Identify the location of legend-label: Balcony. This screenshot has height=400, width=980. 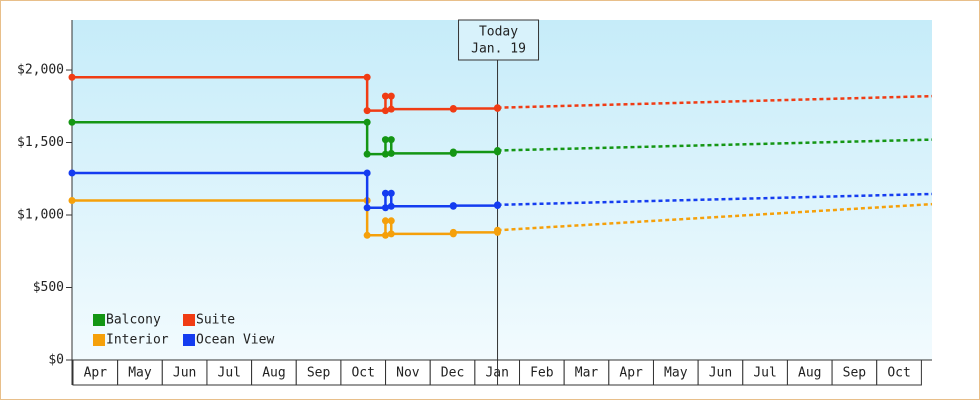
(133, 320).